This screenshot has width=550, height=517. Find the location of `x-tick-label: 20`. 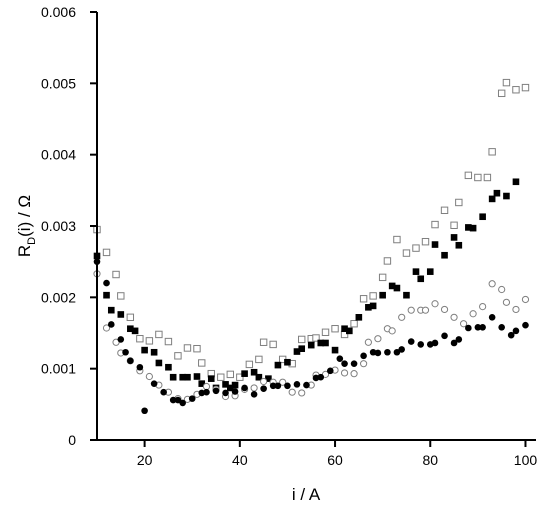

x-tick-label: 20 is located at coordinates (145, 460).